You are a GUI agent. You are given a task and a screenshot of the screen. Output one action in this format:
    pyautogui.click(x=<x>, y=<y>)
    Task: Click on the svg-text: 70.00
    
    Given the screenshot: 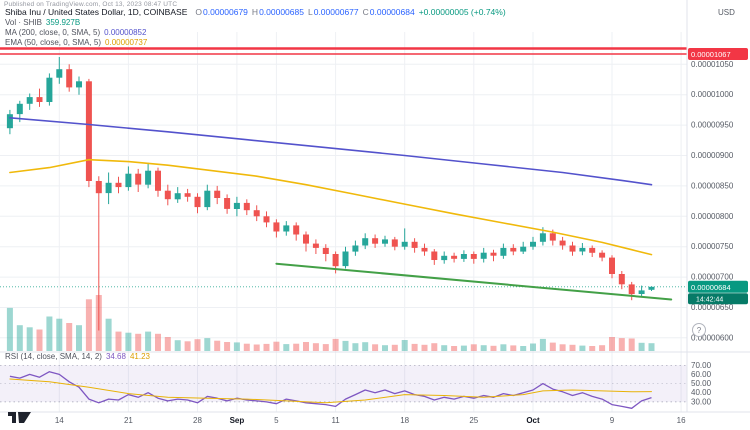 What is the action you would take?
    pyautogui.click(x=701, y=365)
    